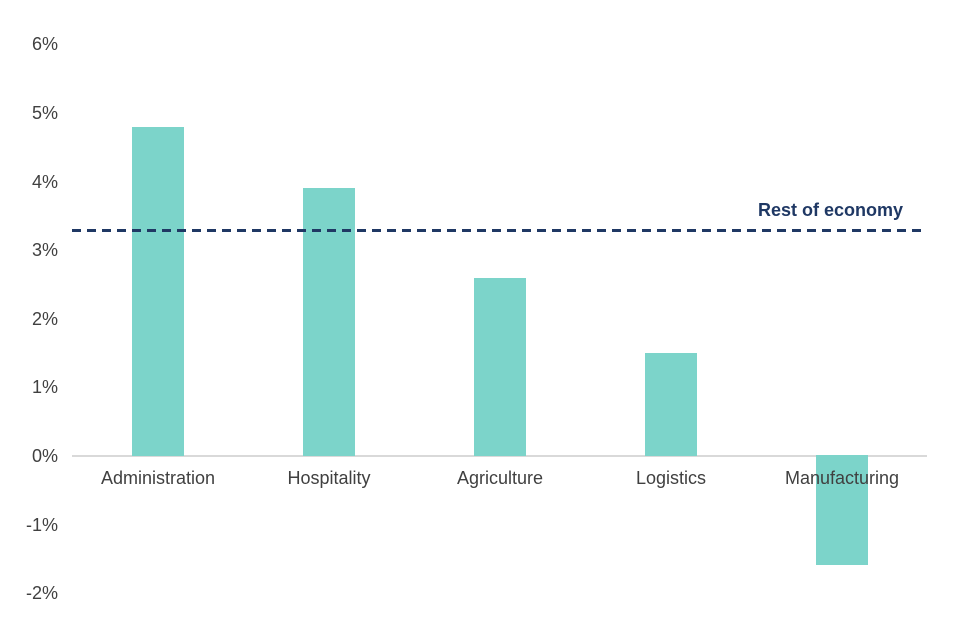 Image resolution: width=960 pixels, height=640 pixels. Describe the element at coordinates (842, 510) in the screenshot. I see `bar-manufacturing` at that location.